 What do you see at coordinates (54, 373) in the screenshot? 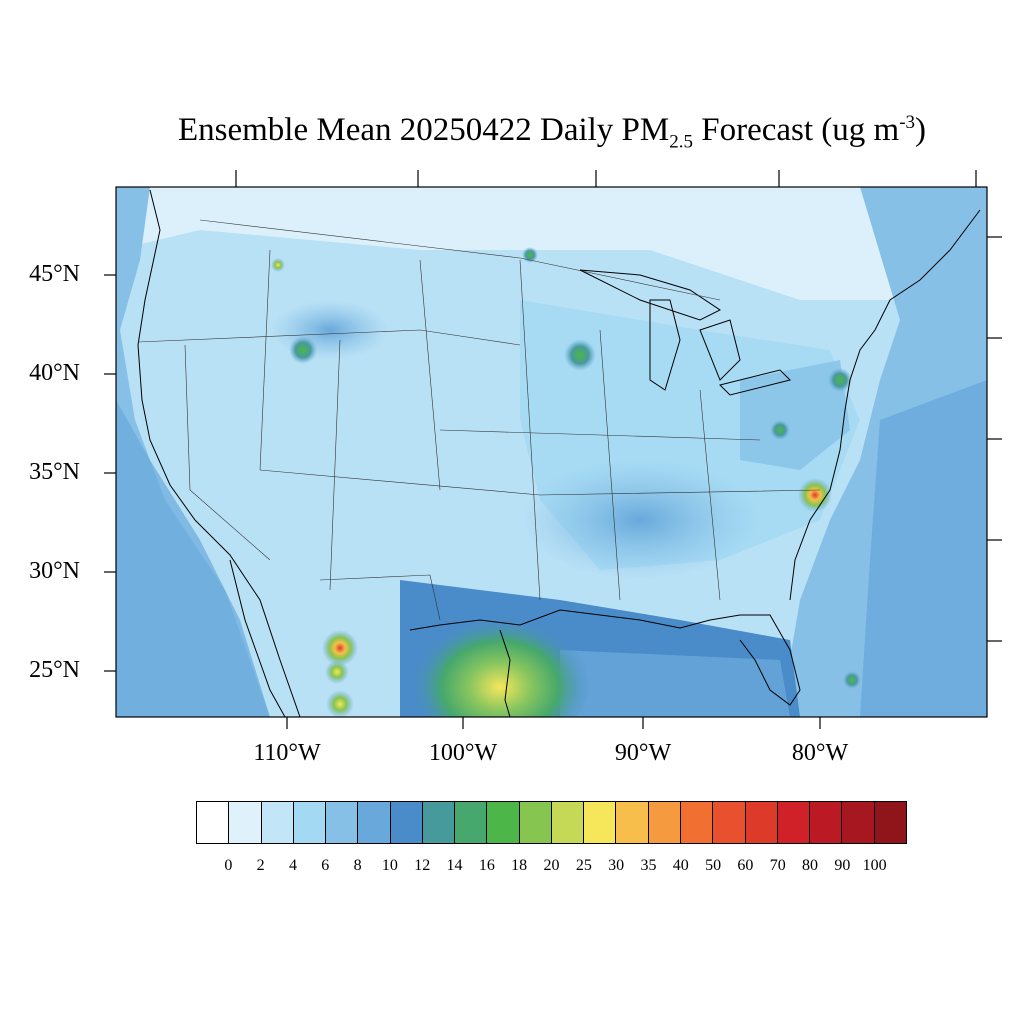
I see `lat-label-40: 40°N` at bounding box center [54, 373].